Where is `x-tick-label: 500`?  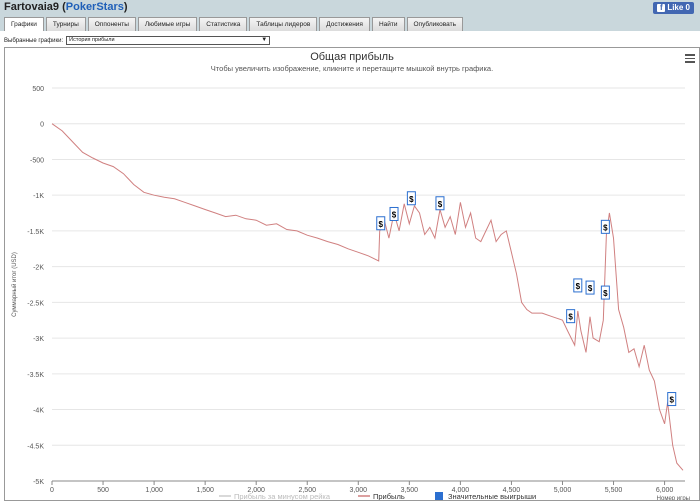
x-tick-label: 500 is located at coordinates (103, 490).